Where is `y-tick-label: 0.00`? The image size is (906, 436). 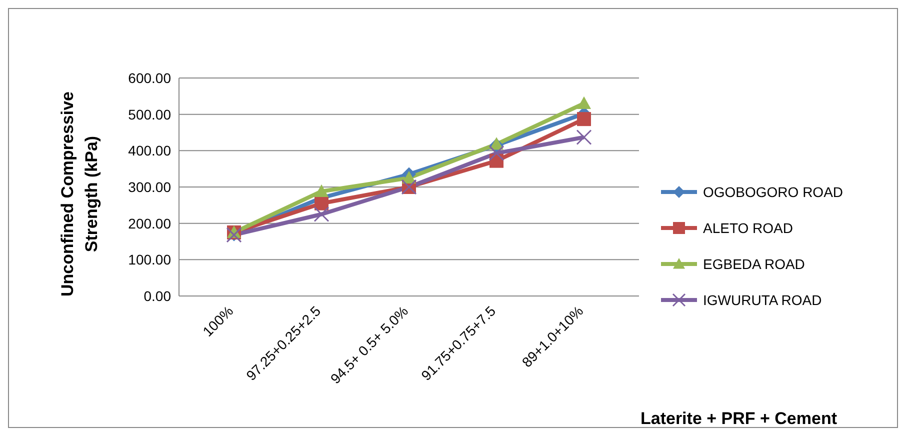 y-tick-label: 0.00 is located at coordinates (158, 296).